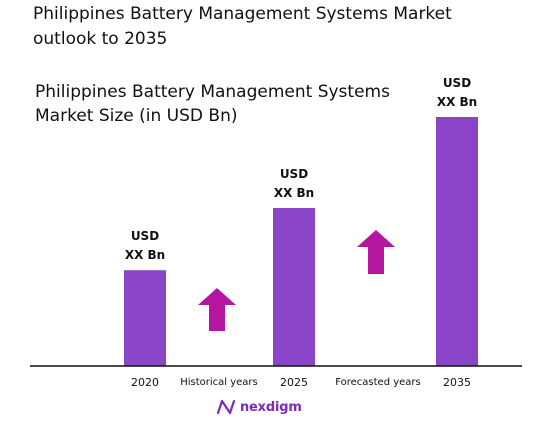 The height and width of the screenshot is (425, 542). I want to click on bar-2020, so click(145, 318).